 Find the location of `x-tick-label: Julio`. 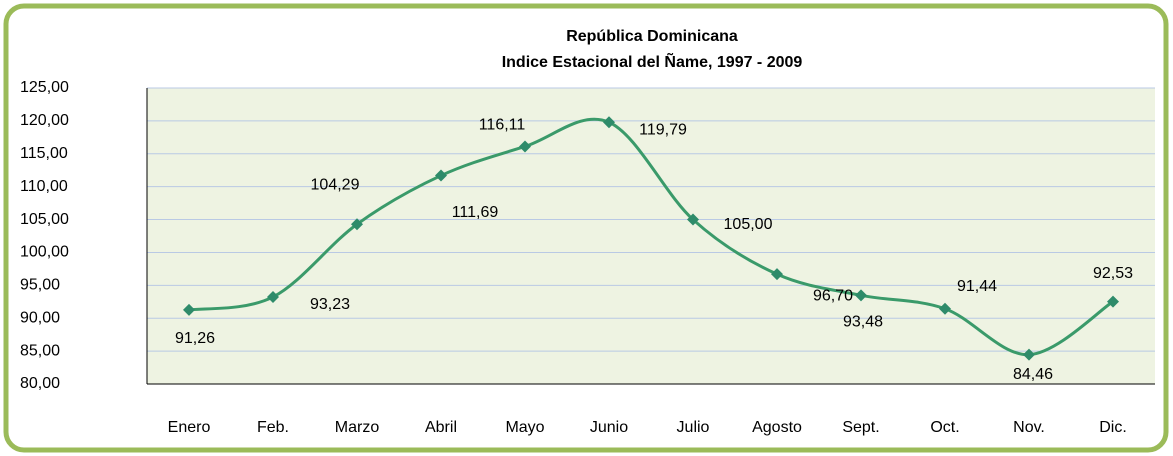

x-tick-label: Julio is located at coordinates (693, 427).